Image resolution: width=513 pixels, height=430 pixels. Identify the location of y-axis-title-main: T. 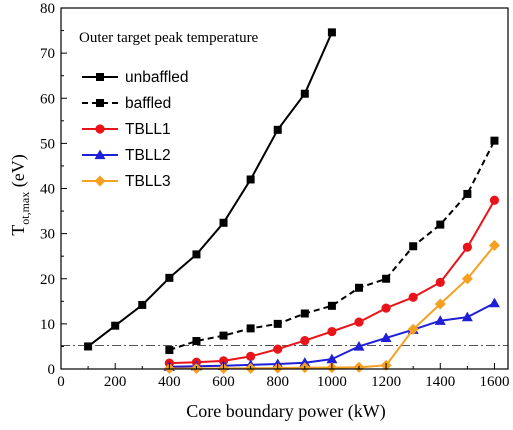
(18, 230).